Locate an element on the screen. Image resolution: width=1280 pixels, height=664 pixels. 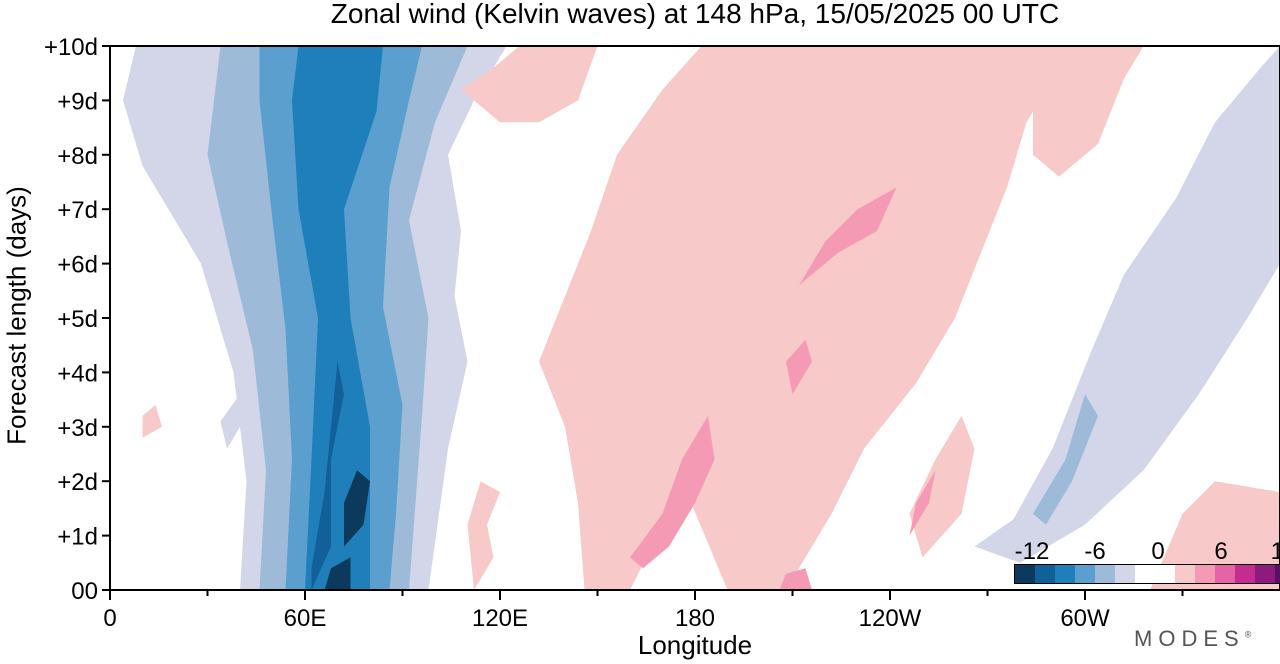
y-tick-label: +5d is located at coordinates (77, 319).